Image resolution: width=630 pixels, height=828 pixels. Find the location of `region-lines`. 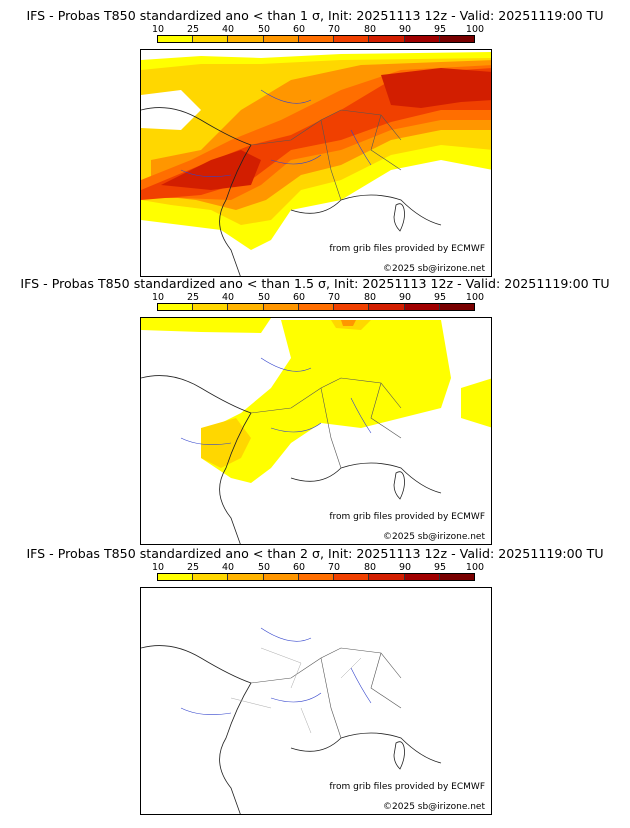

region-lines is located at coordinates (296, 690).